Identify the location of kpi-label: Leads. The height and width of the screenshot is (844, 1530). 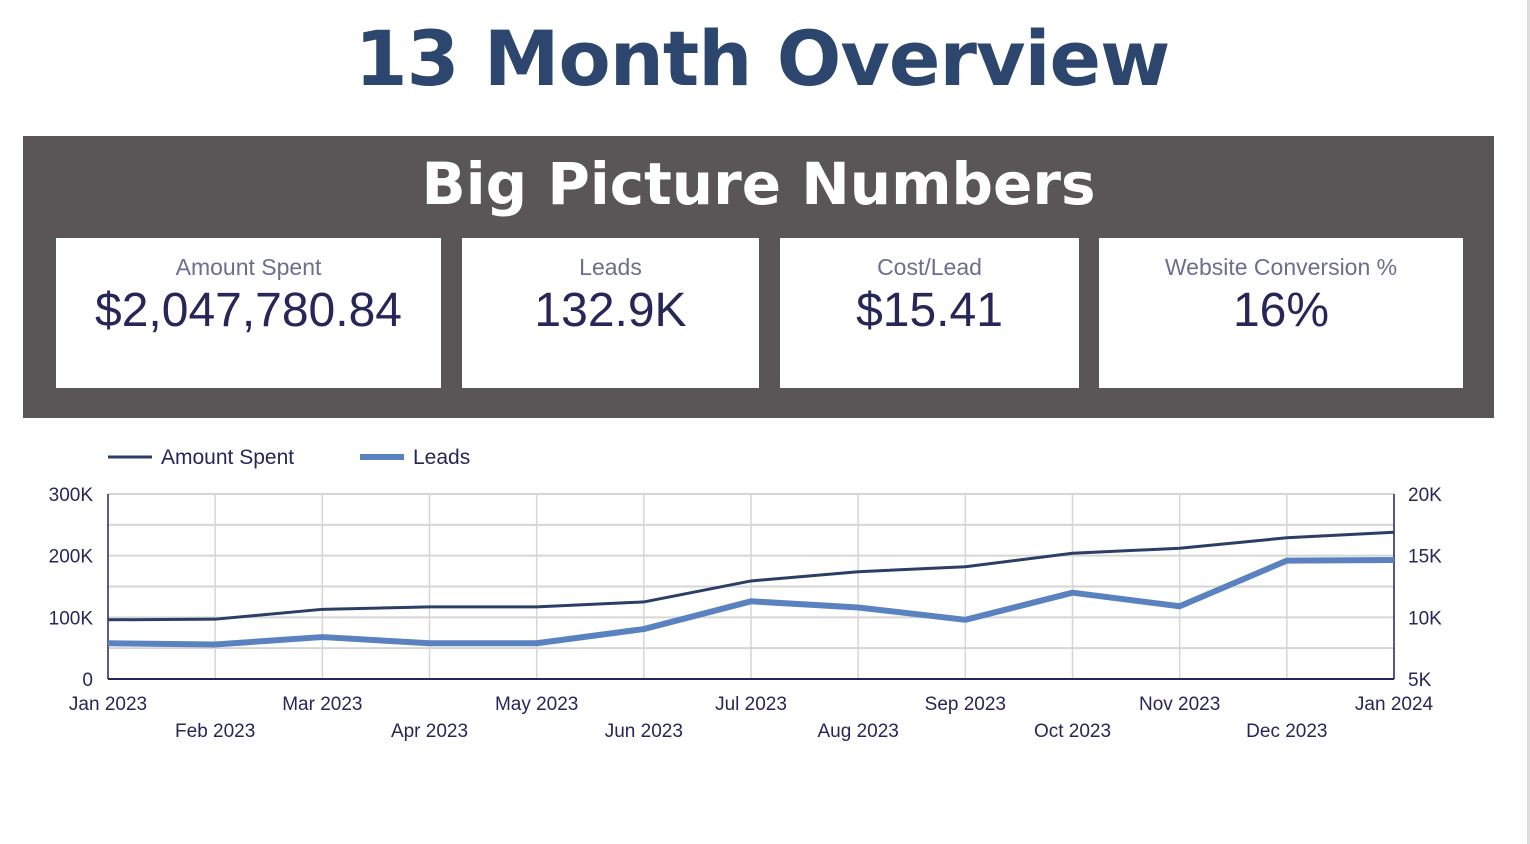
(610, 267).